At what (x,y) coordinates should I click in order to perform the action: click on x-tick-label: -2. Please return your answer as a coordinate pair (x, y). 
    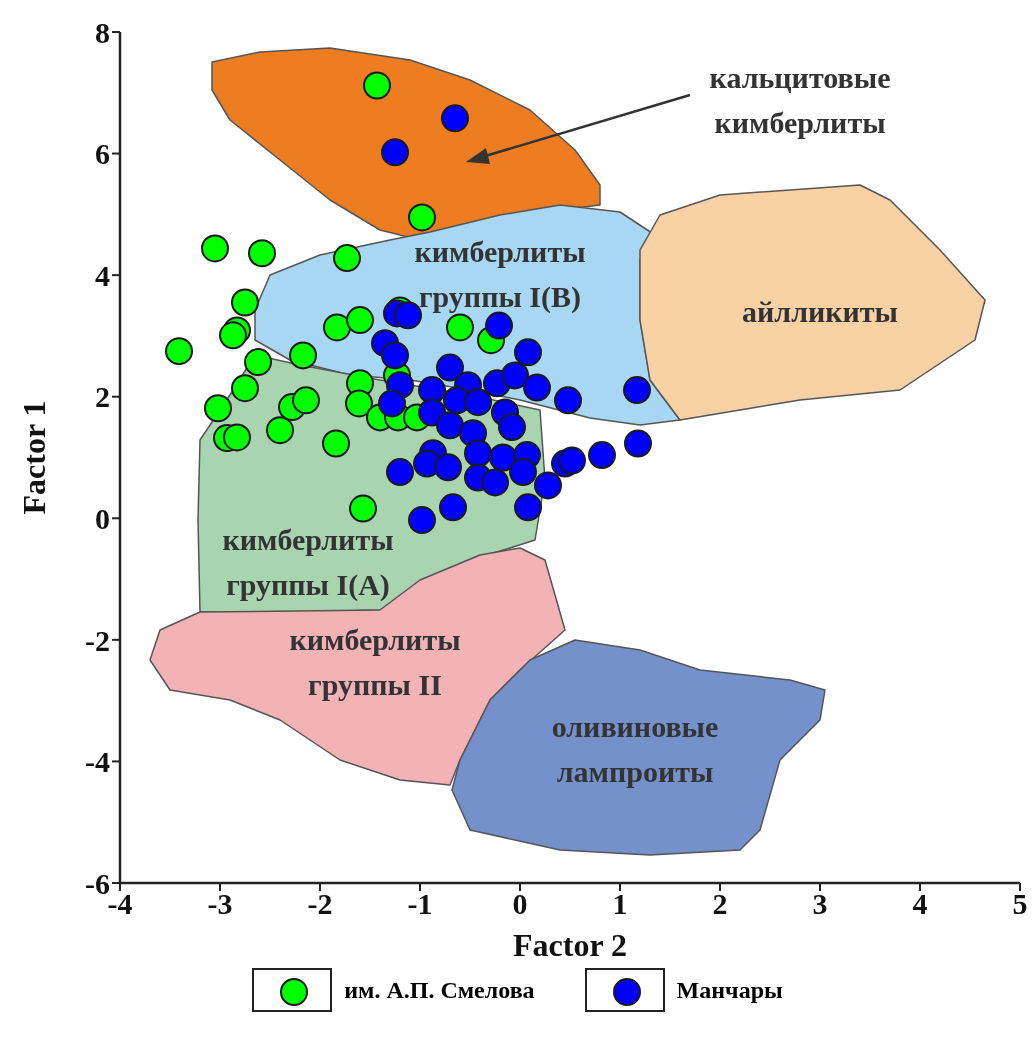
    Looking at the image, I should click on (320, 904).